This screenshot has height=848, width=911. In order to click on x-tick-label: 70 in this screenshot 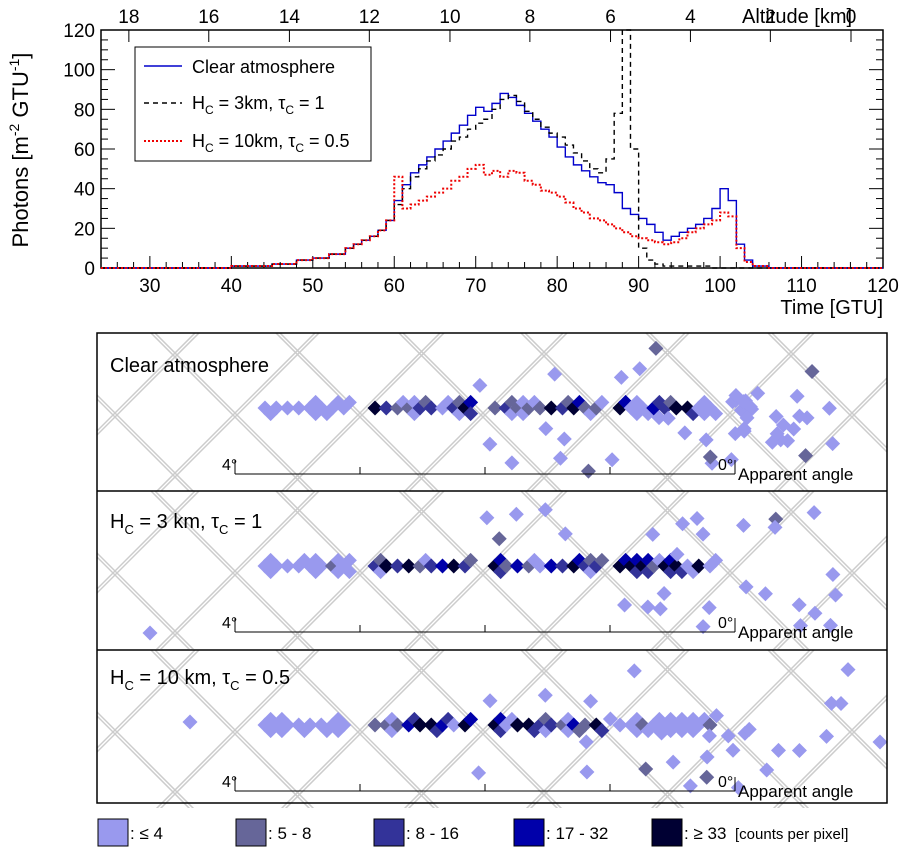, I will do `click(475, 286)`.